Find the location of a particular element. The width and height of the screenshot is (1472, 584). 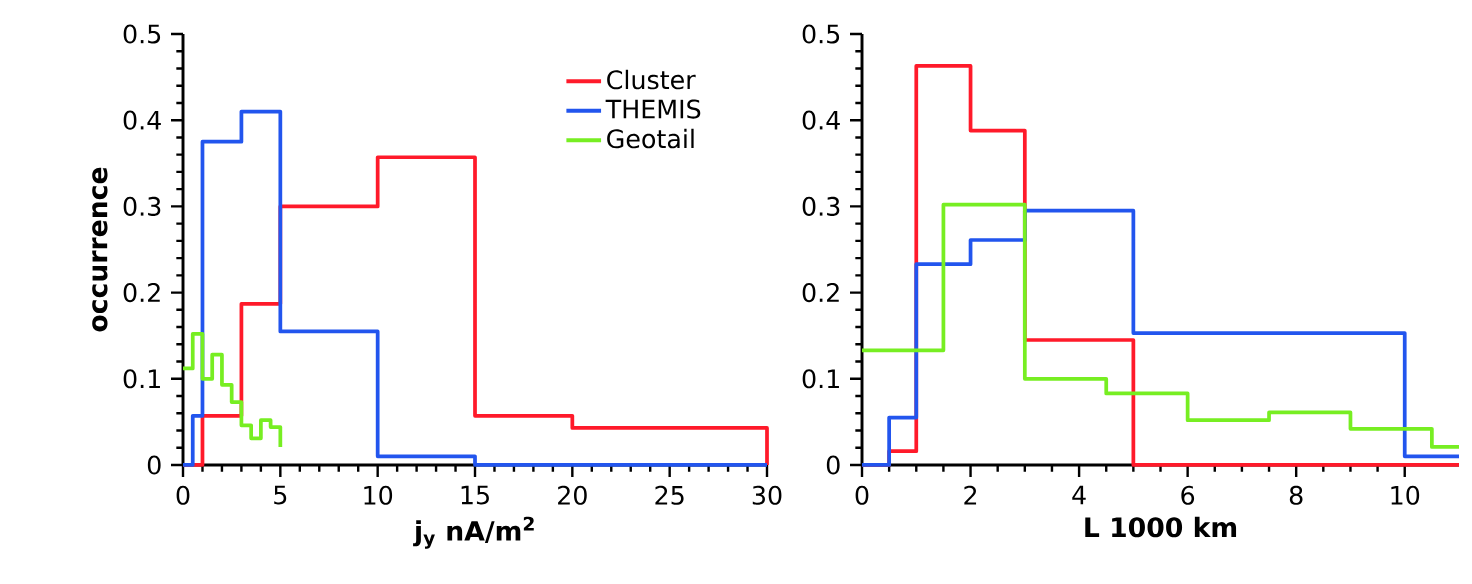

y-axis-title: occurrence is located at coordinates (100, 249).